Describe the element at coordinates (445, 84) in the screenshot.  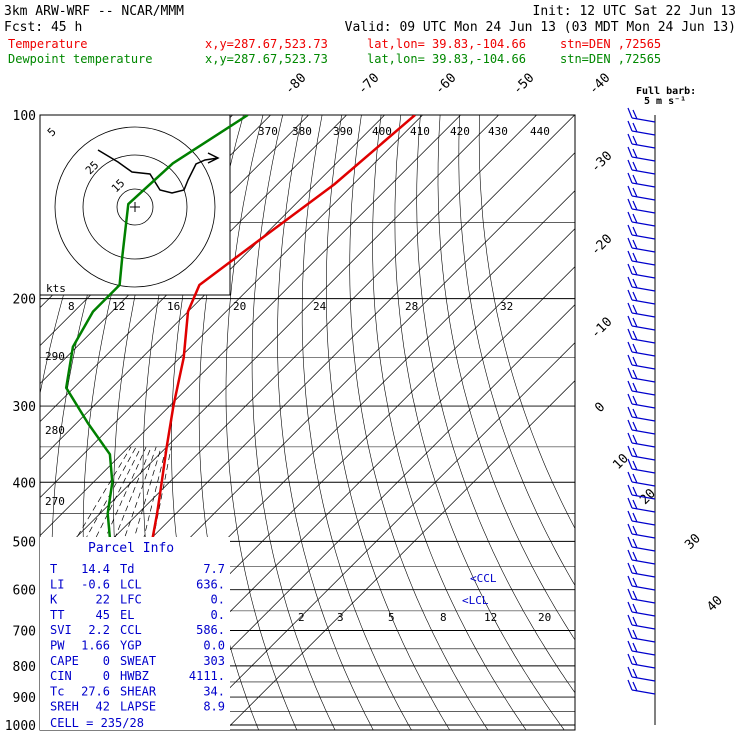
I see `isotherm-label: -60` at that location.